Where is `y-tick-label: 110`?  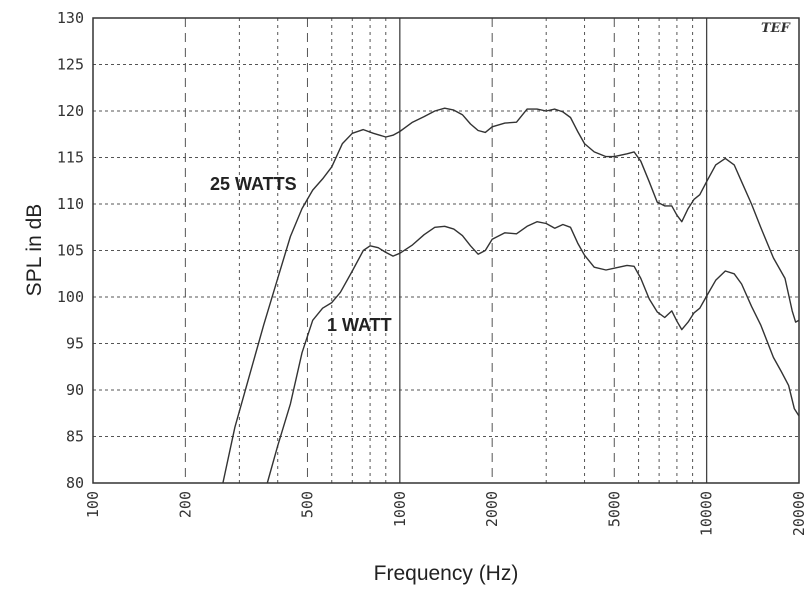
y-tick-label: 110 is located at coordinates (70, 204).